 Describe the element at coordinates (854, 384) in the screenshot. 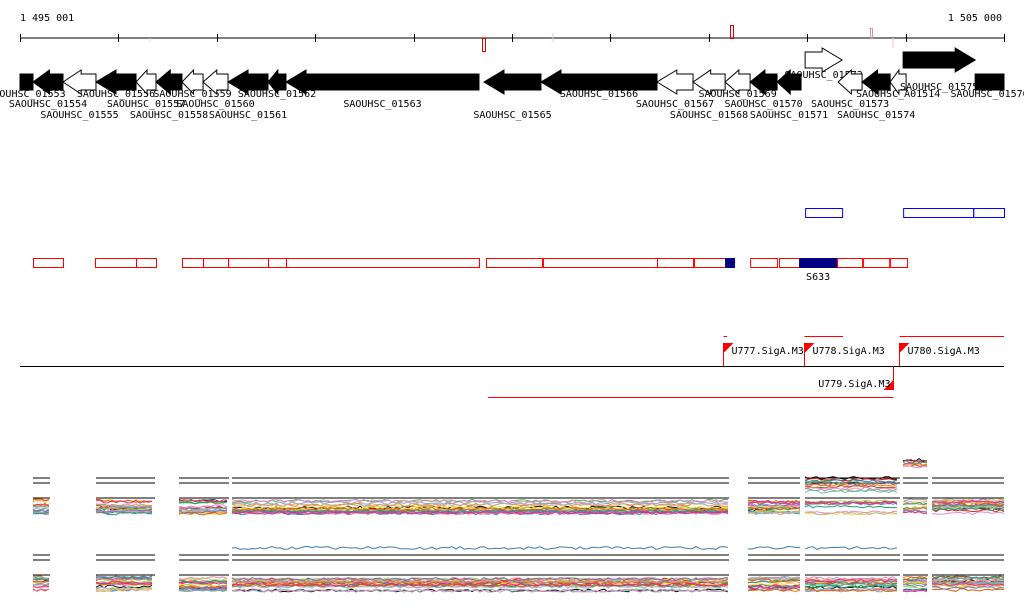

I see `terminator-label: U779.SigA.M3` at that location.